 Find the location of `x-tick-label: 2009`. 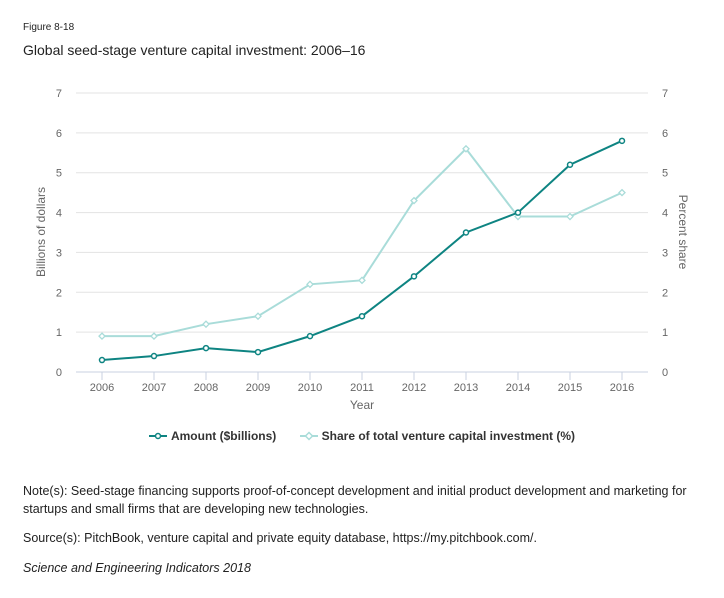

x-tick-label: 2009 is located at coordinates (258, 388).